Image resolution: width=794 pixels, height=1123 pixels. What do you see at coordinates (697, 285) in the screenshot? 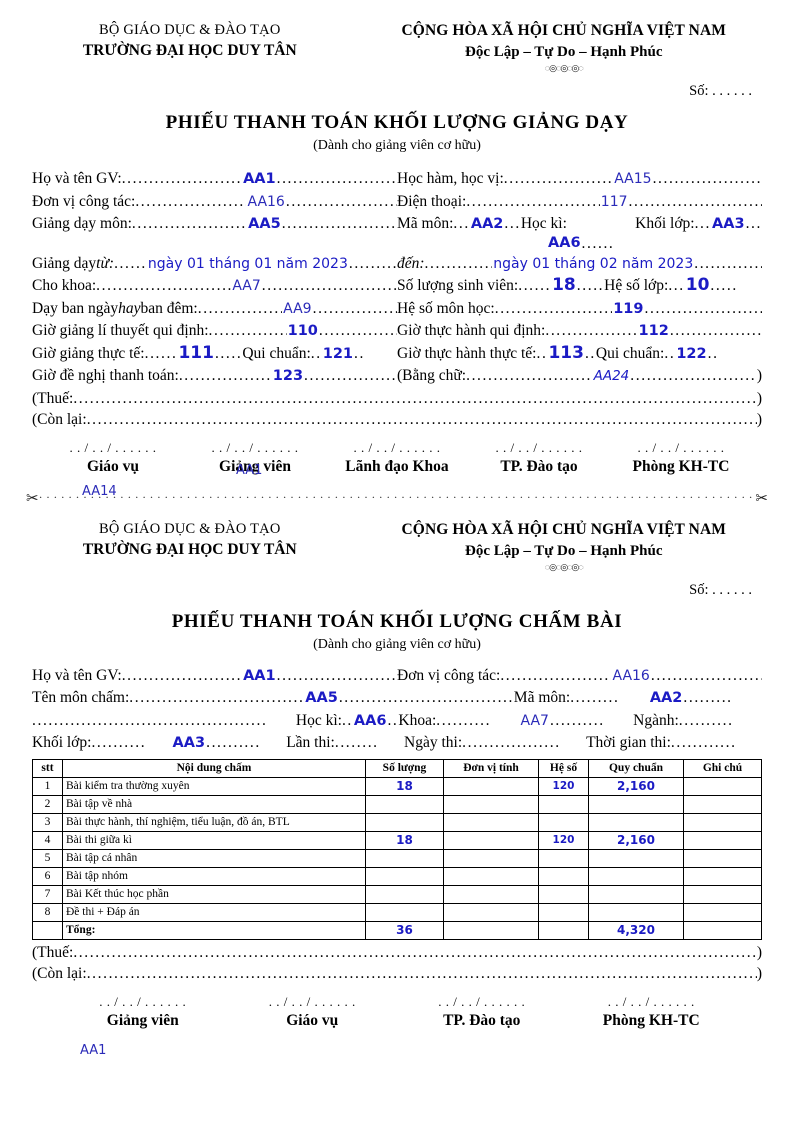
I see `value-class-coefficient: 10` at bounding box center [697, 285].